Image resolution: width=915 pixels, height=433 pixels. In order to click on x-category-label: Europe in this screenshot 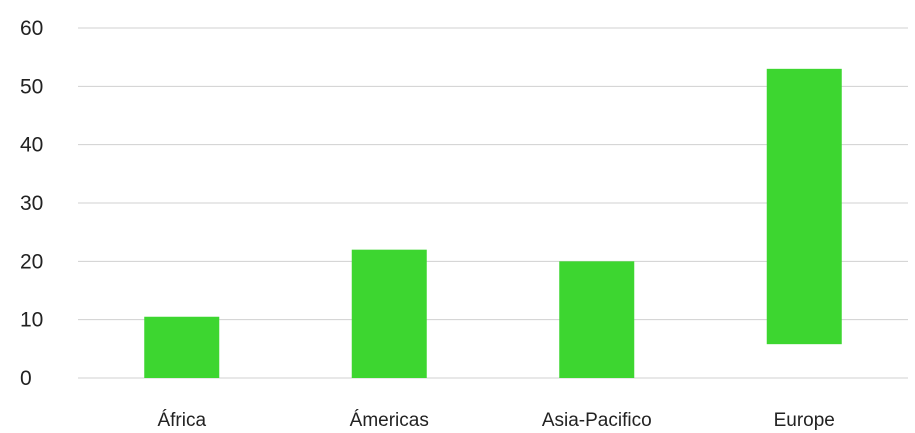, I will do `click(804, 420)`.